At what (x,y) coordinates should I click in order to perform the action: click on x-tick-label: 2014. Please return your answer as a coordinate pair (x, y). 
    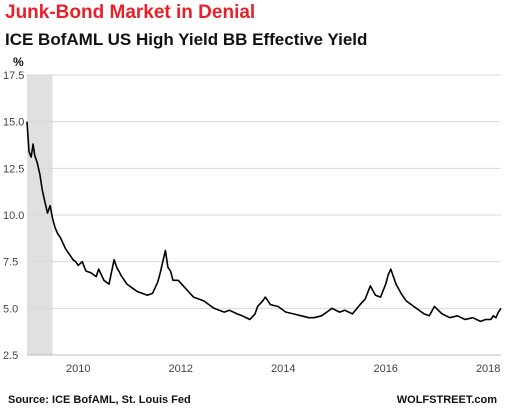
    Looking at the image, I should click on (283, 369).